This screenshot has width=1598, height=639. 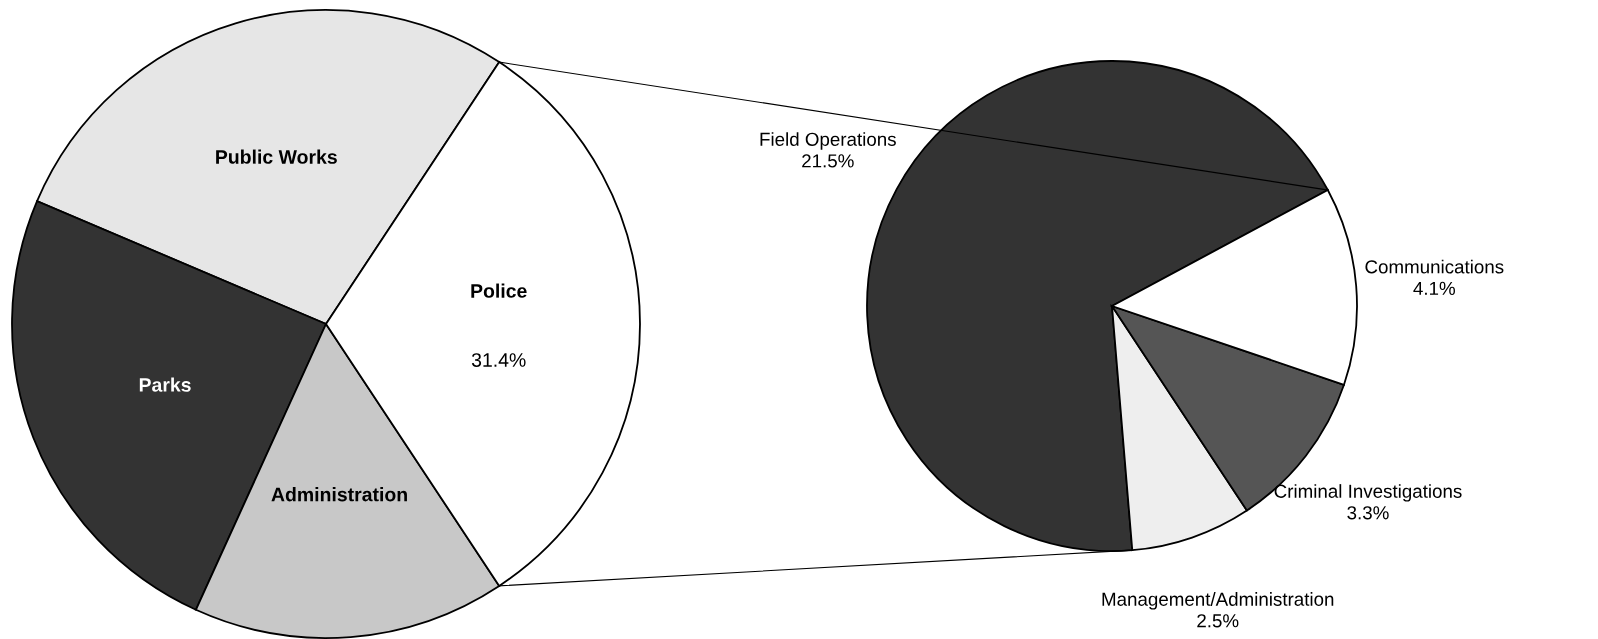 What do you see at coordinates (276, 156) in the screenshot?
I see `slice-label: Public Works` at bounding box center [276, 156].